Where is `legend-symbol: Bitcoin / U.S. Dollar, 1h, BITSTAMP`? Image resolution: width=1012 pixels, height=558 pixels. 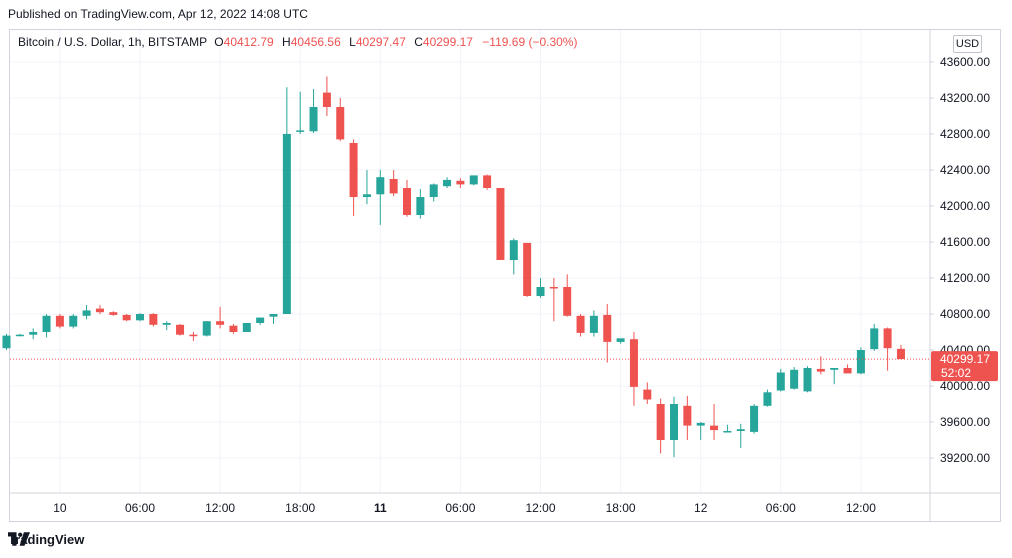 legend-symbol: Bitcoin / U.S. Dollar, 1h, BITSTAMP is located at coordinates (112, 42).